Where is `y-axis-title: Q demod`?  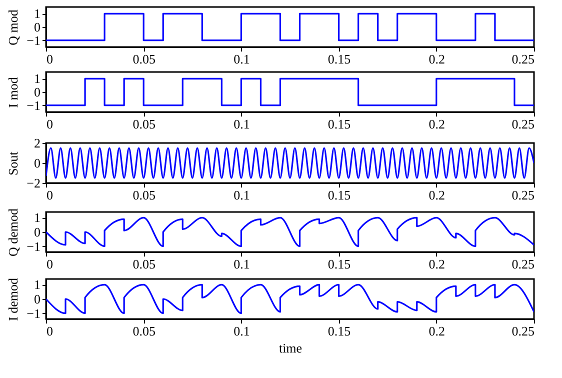
y-axis-title: Q demod is located at coordinates (13, 232).